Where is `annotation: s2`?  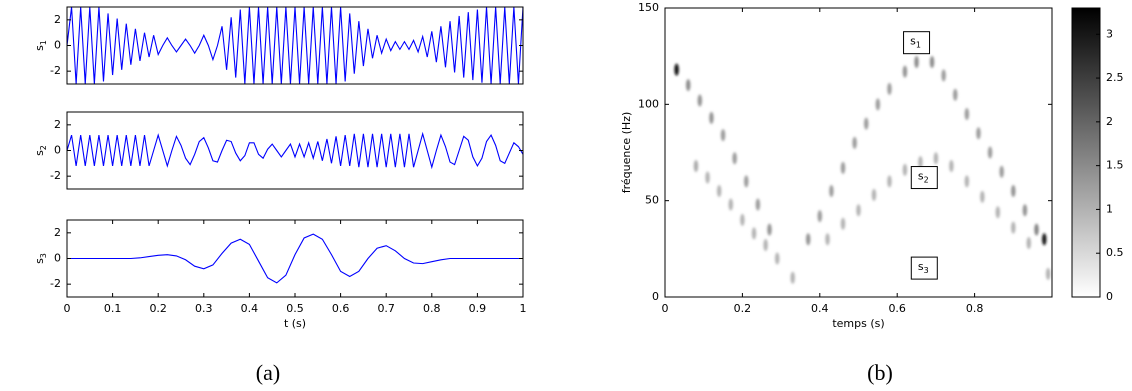
annotation: s2 is located at coordinates (923, 177).